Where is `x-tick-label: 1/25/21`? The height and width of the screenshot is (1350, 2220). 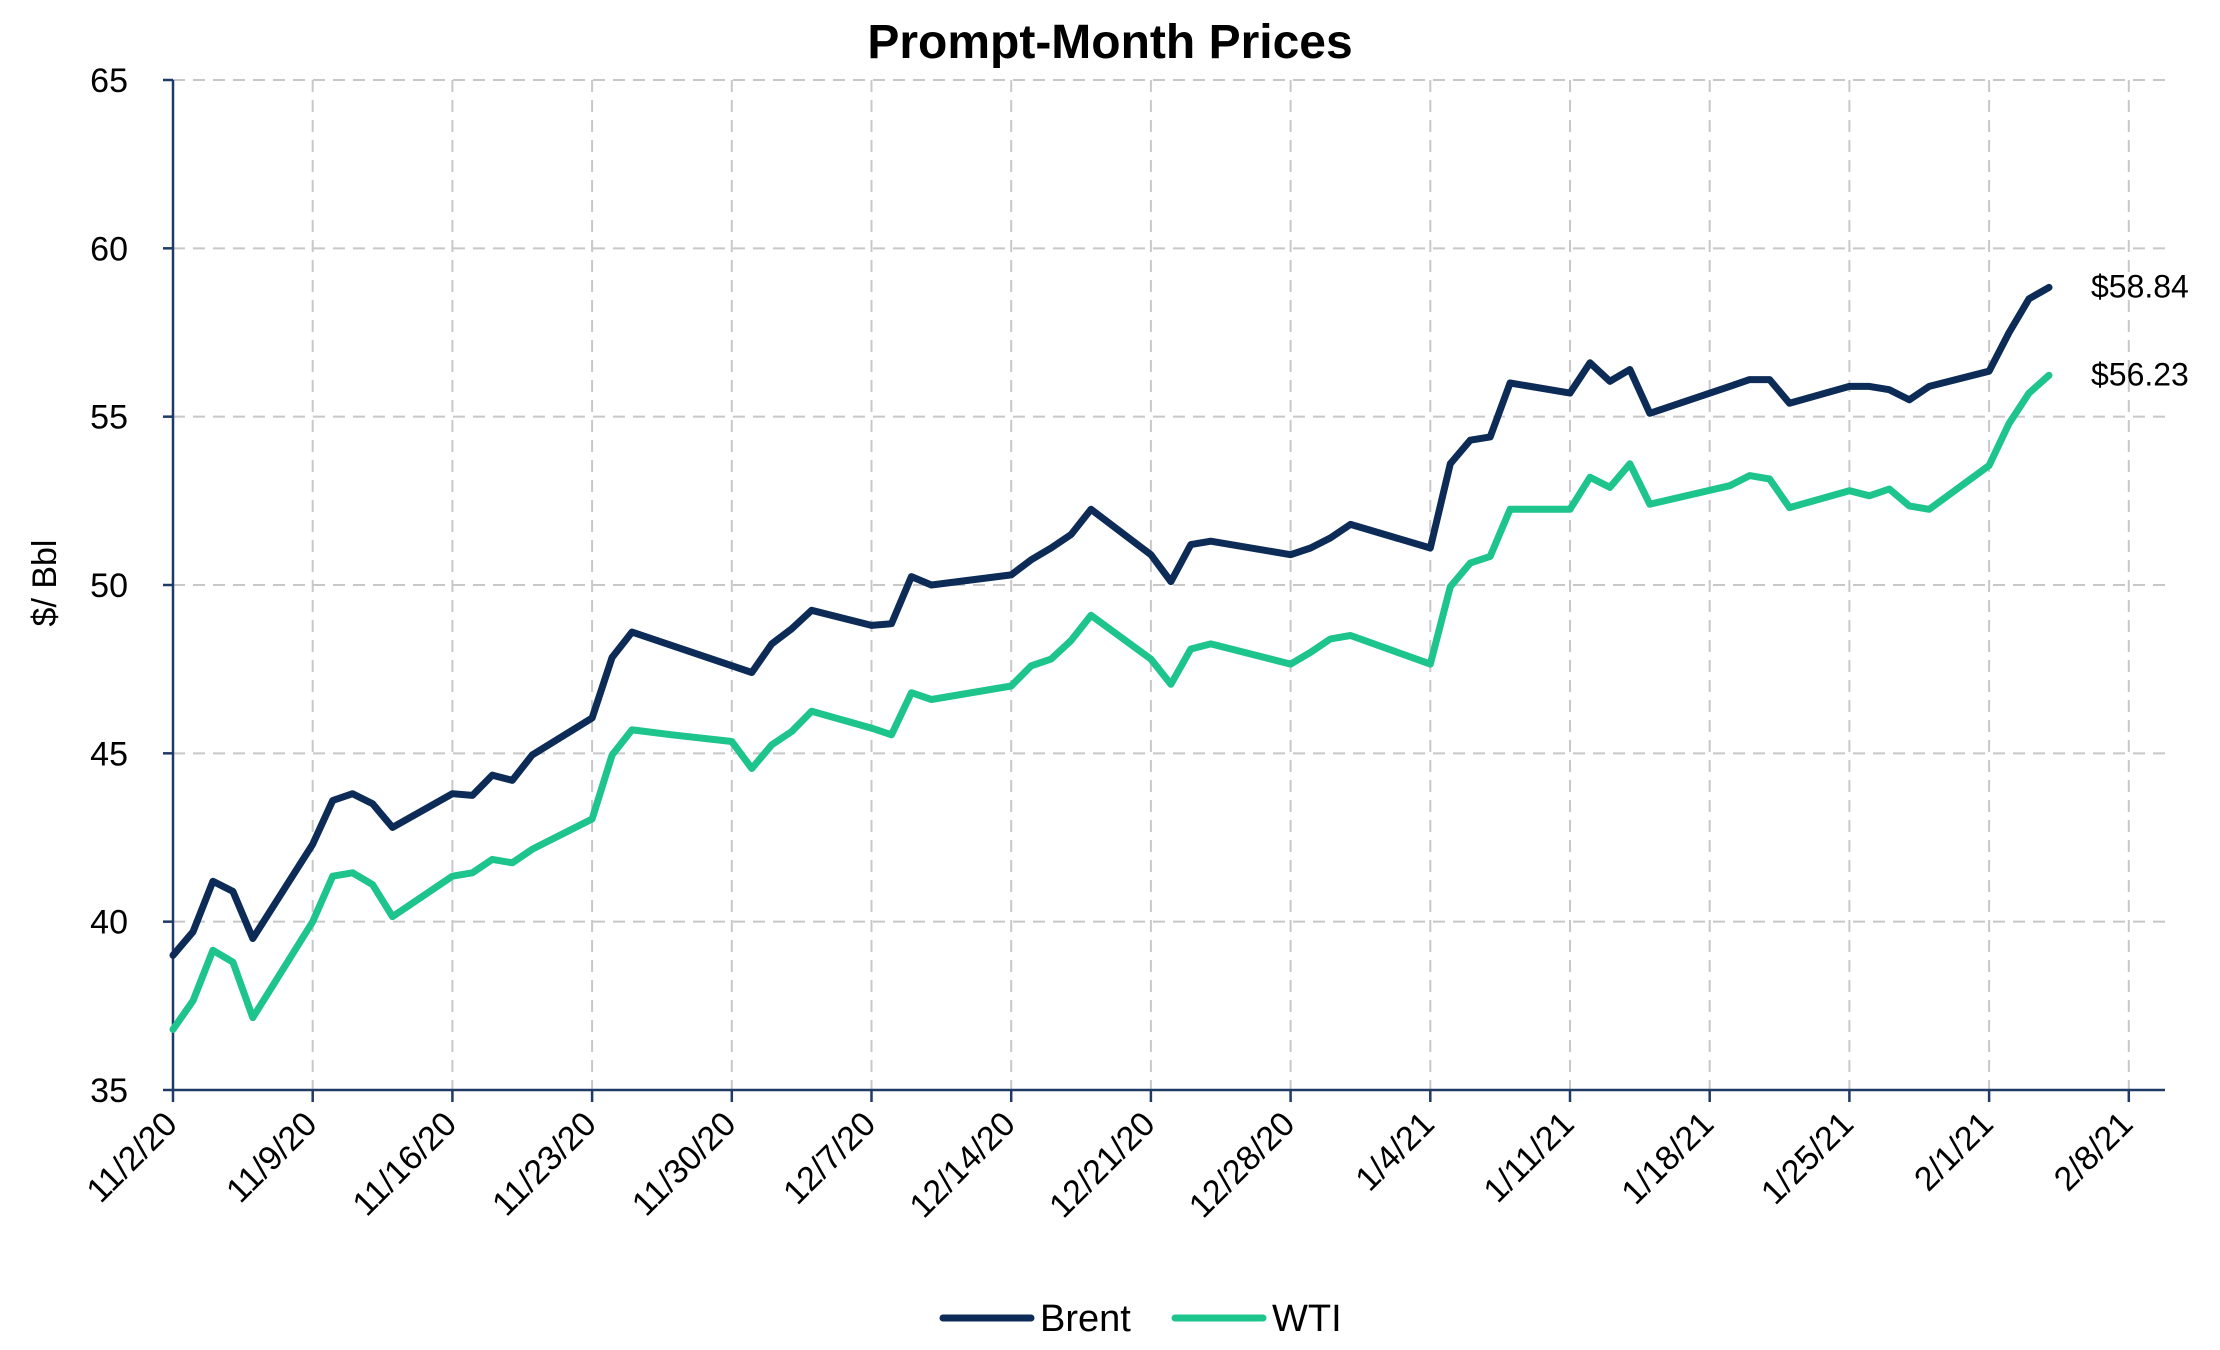
x-tick-label: 1/25/21 is located at coordinates (1807, 1158).